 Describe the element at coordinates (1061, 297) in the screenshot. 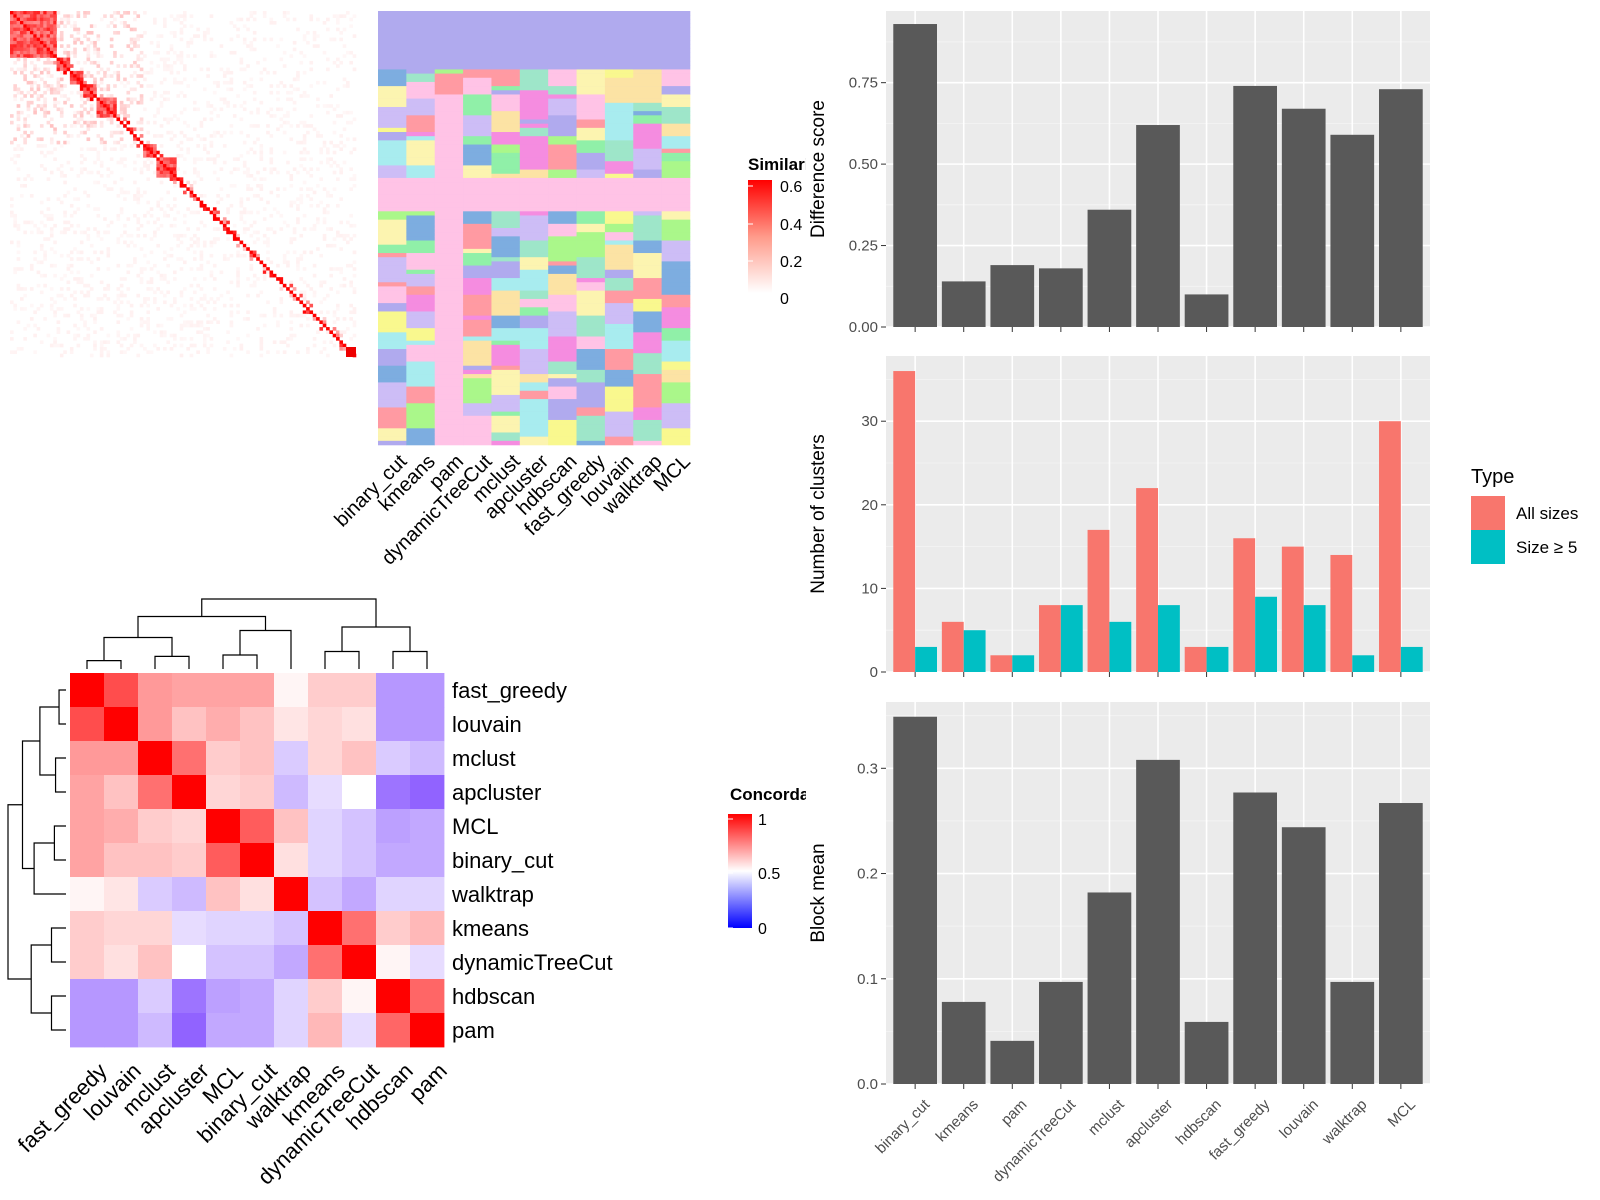

I see `bar` at that location.